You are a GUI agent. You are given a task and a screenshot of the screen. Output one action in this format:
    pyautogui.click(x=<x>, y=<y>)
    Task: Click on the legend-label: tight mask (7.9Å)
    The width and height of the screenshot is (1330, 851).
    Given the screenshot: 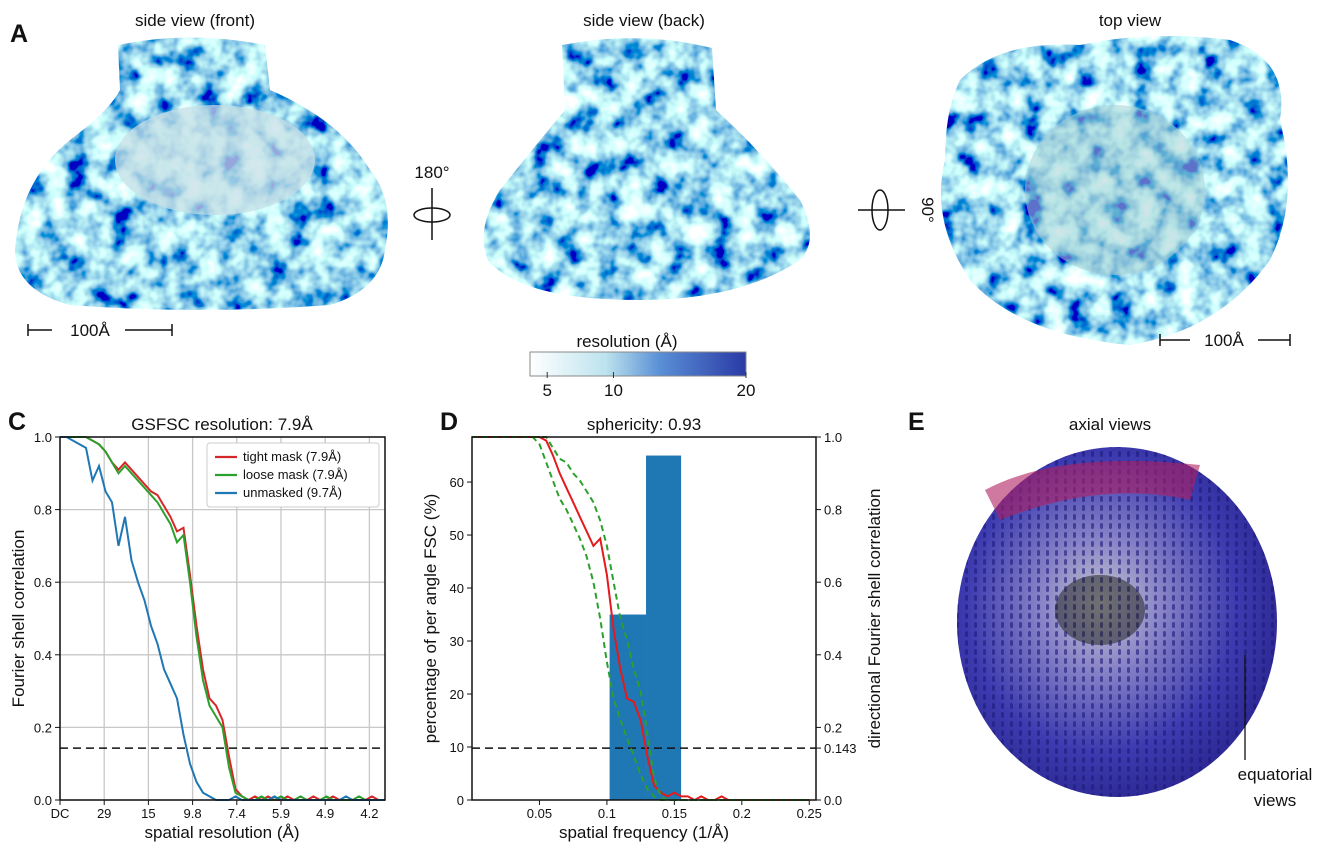 What is the action you would take?
    pyautogui.click(x=292, y=456)
    